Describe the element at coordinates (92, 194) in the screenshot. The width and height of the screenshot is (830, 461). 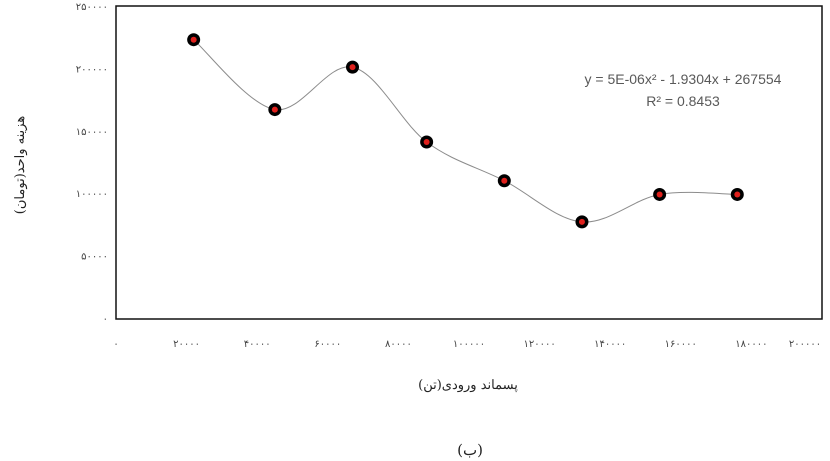
I see `y-tick-label: ۱۰۰۰۰۰` at that location.